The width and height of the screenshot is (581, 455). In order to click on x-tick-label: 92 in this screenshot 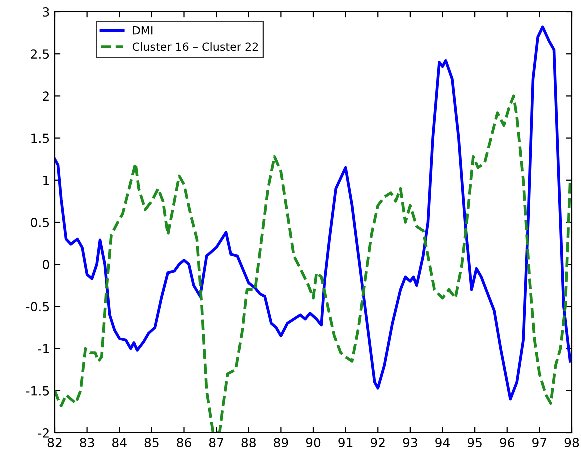, I will do `click(377, 443)`.